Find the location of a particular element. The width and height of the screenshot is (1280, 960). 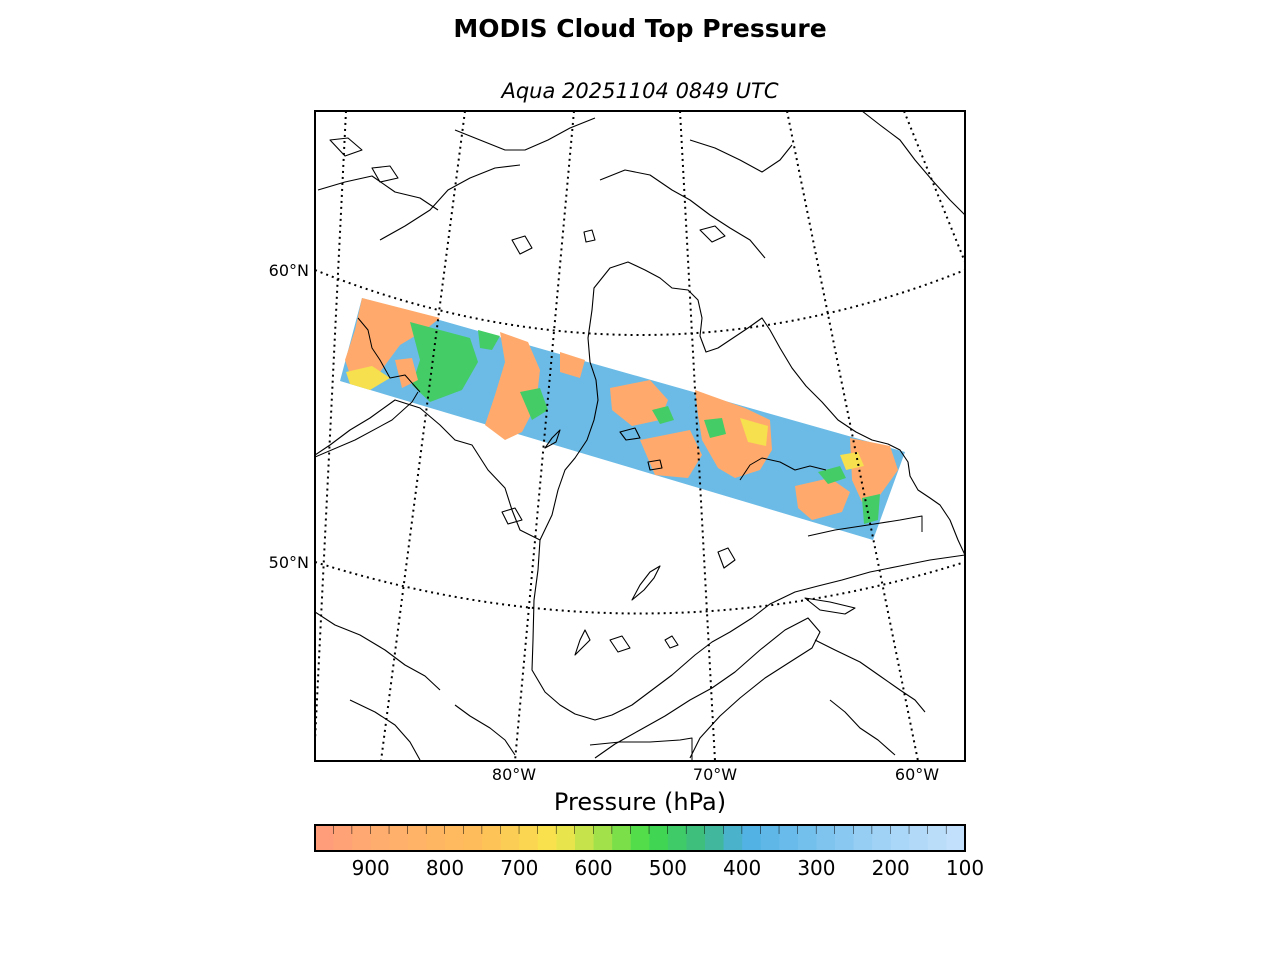

colorbar-tick-label: 500 is located at coordinates (668, 868).